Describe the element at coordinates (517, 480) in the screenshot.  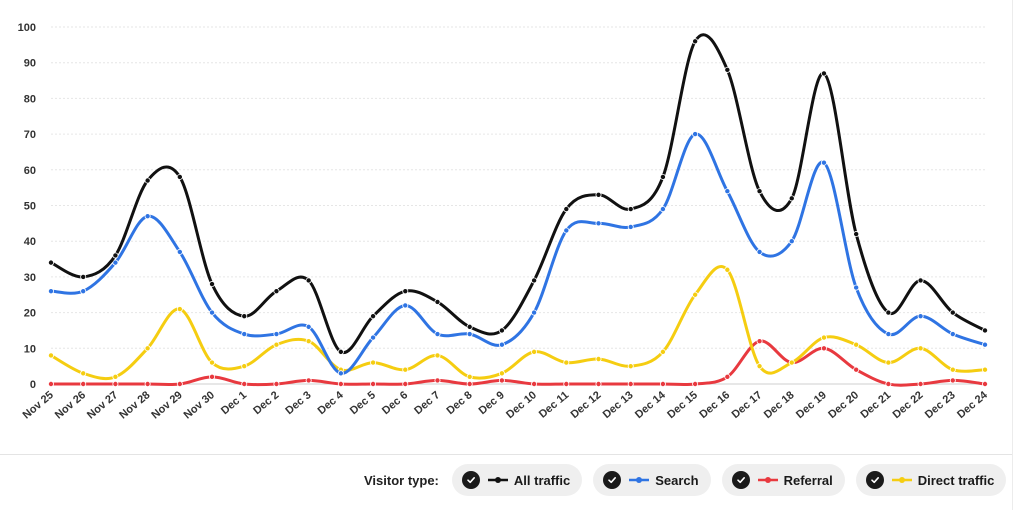
I see `legend-chip-all-traffic: All traffic` at that location.